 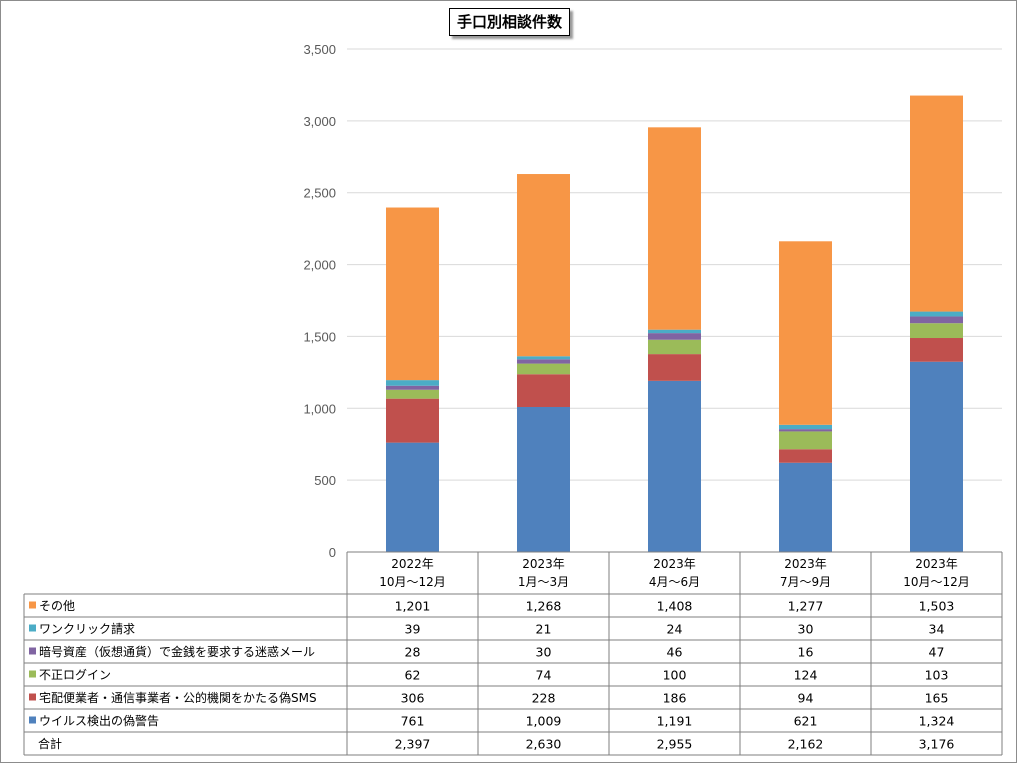 What do you see at coordinates (675, 721) in the screenshot?
I see `data-label: 1,191` at bounding box center [675, 721].